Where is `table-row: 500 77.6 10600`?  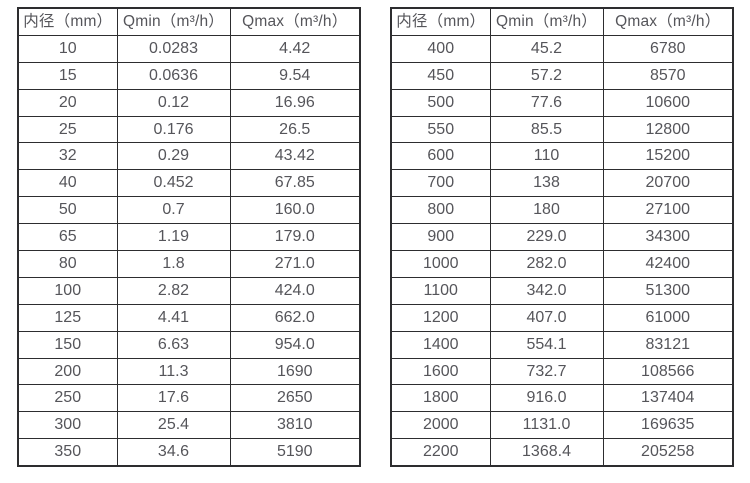 table-row: 500 77.6 10600 is located at coordinates (562, 102).